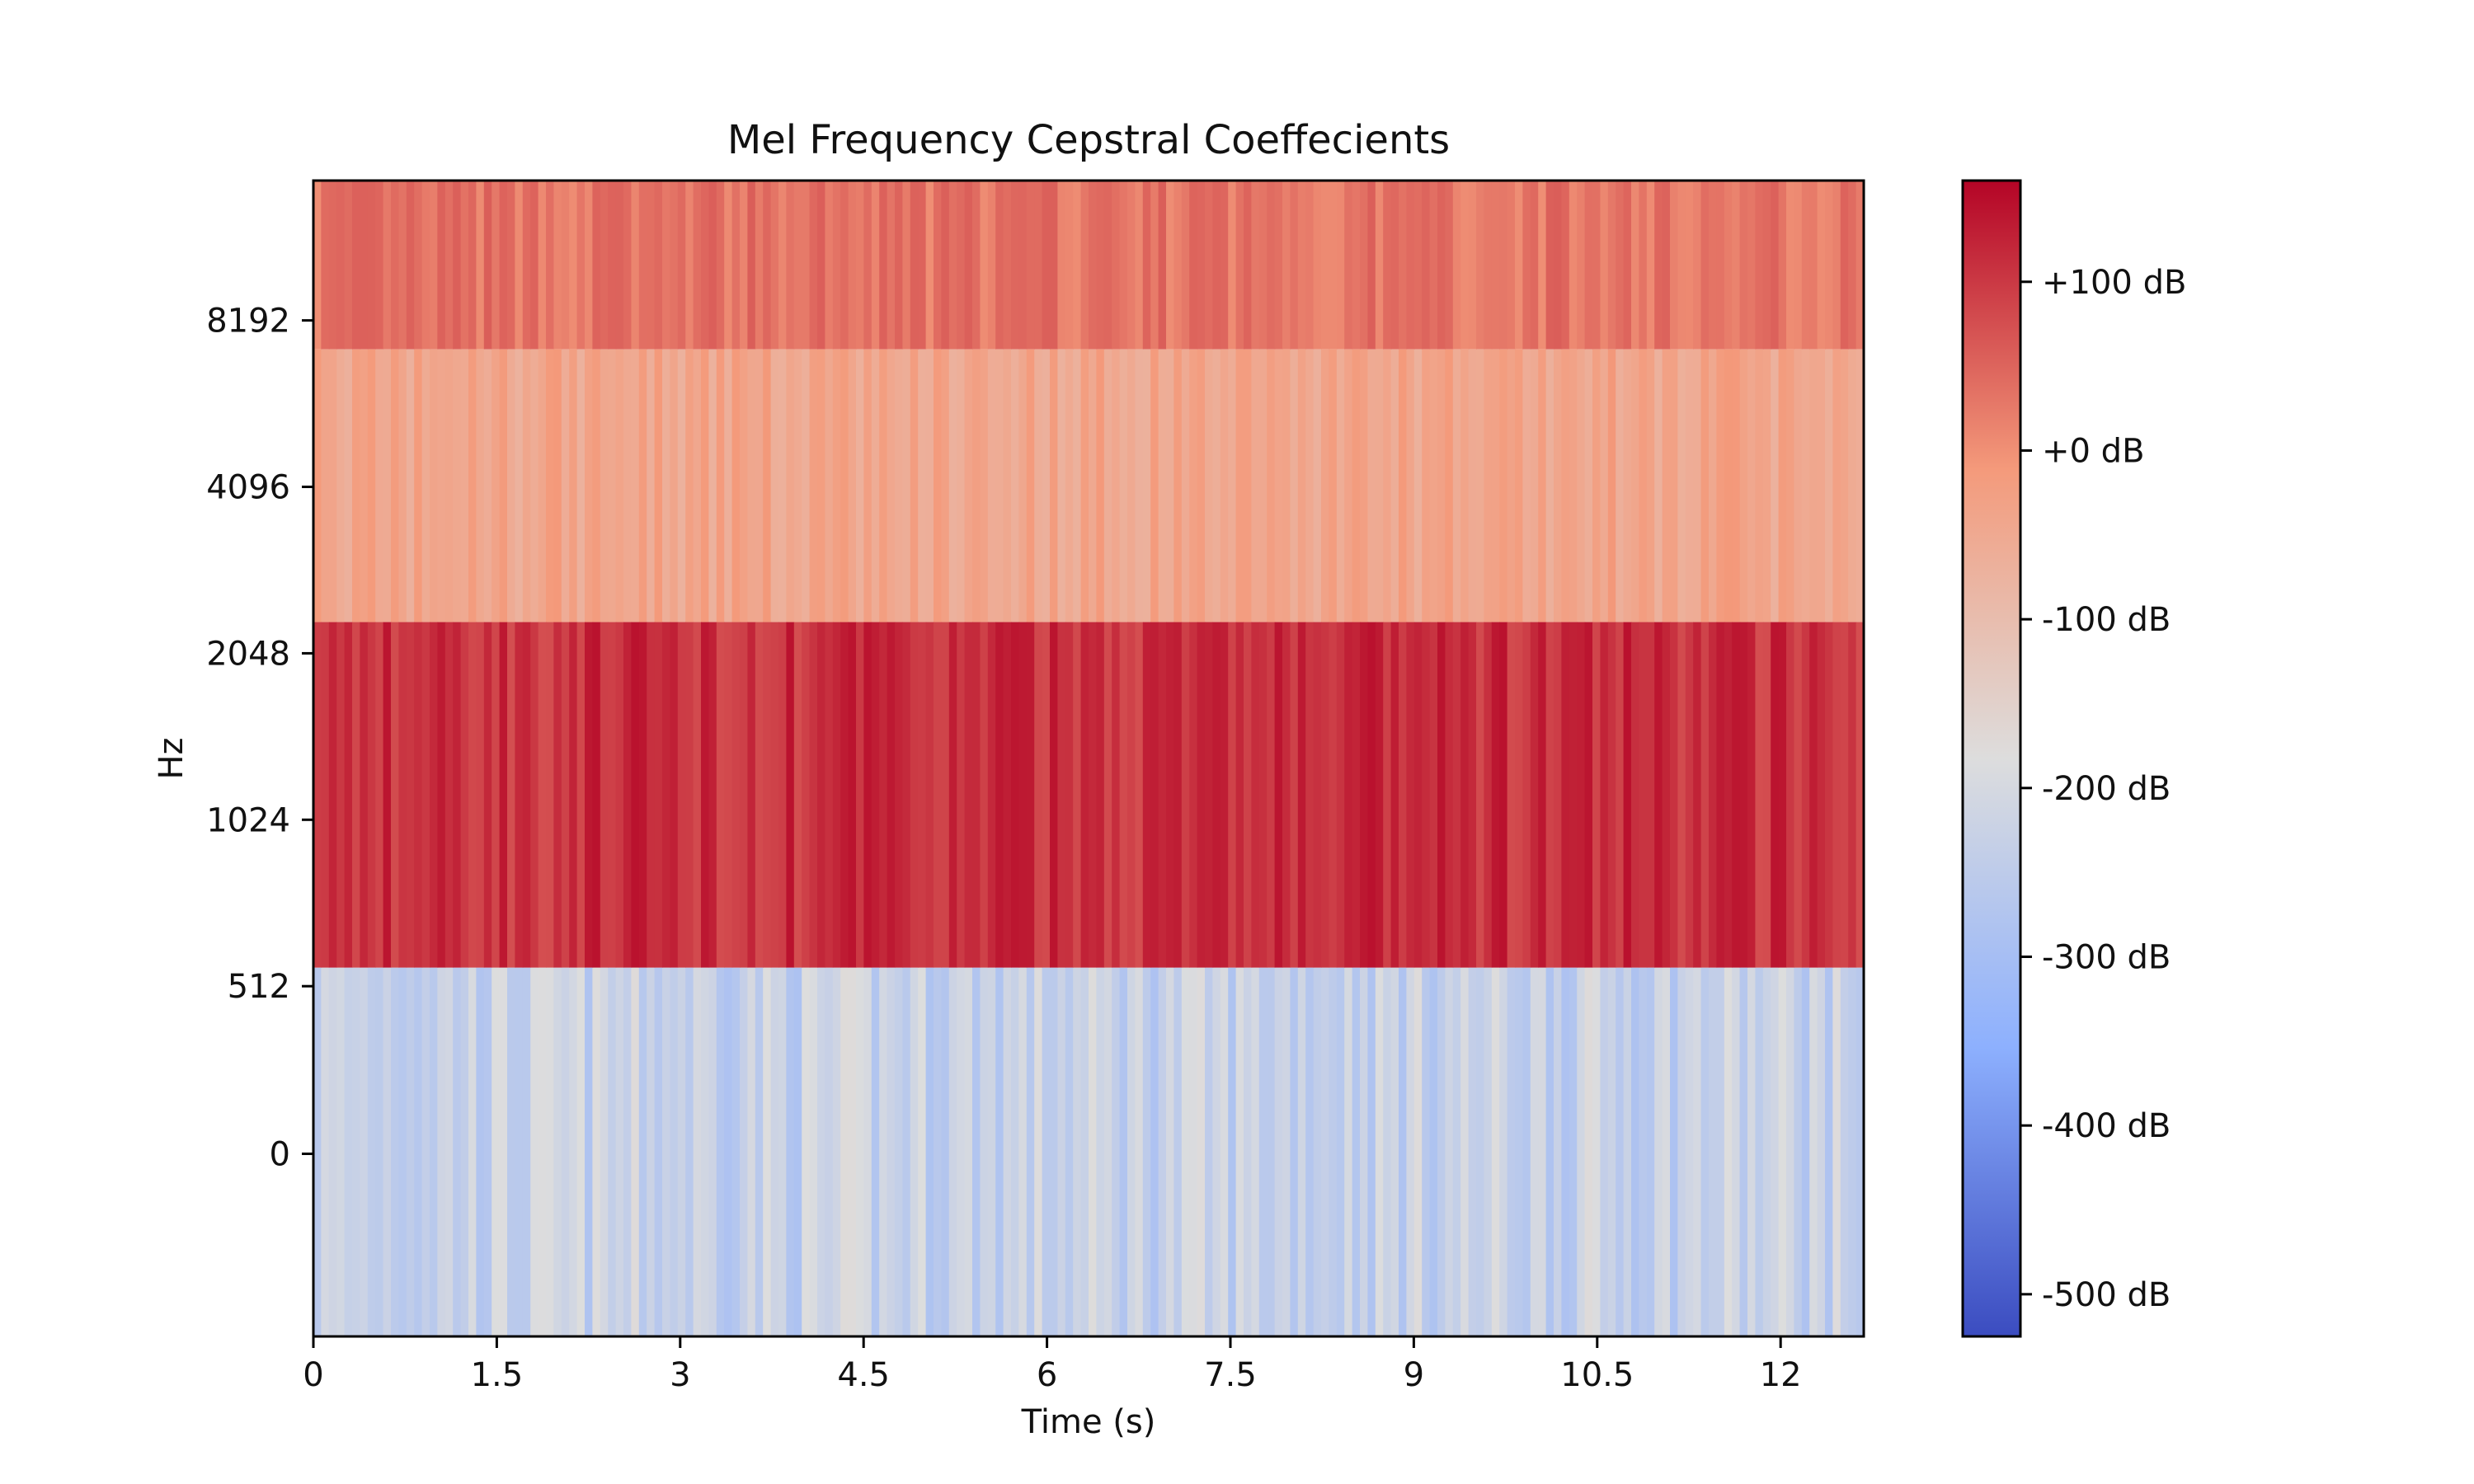 This screenshot has width=2474, height=1484. What do you see at coordinates (497, 1375) in the screenshot?
I see `x-tick-label: 1.5` at bounding box center [497, 1375].